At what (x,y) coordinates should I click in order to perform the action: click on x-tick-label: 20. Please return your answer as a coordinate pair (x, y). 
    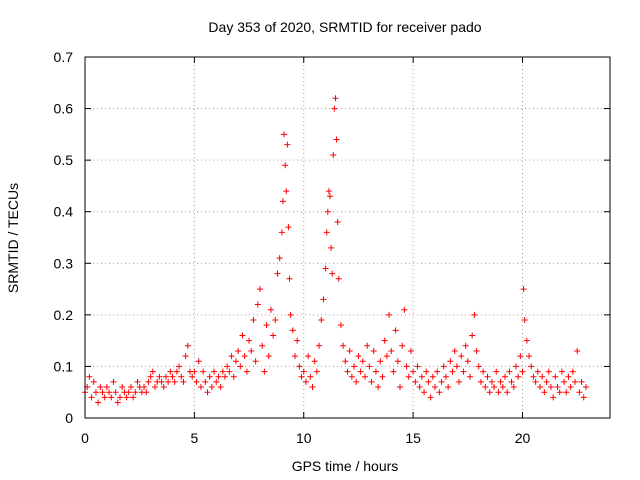
    Looking at the image, I should click on (523, 438).